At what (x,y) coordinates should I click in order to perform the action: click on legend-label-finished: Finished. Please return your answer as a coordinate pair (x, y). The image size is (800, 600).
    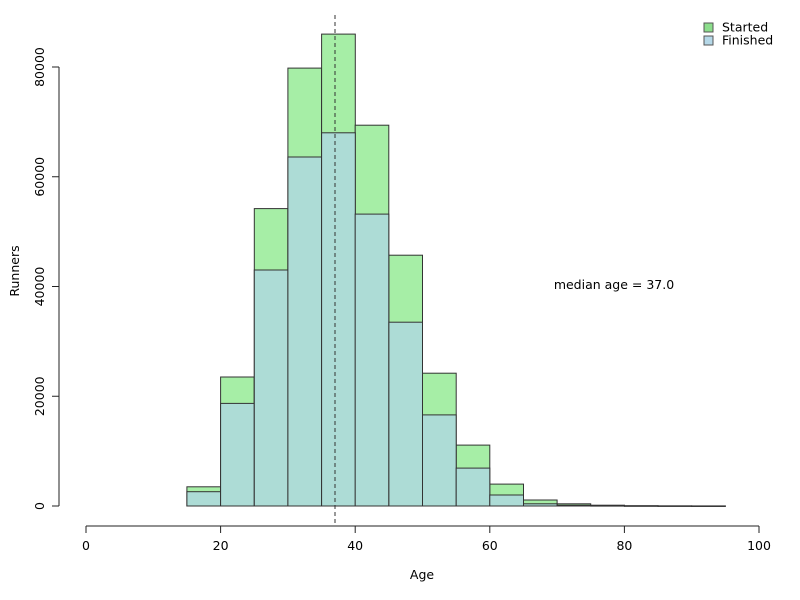
    Looking at the image, I should click on (747, 40).